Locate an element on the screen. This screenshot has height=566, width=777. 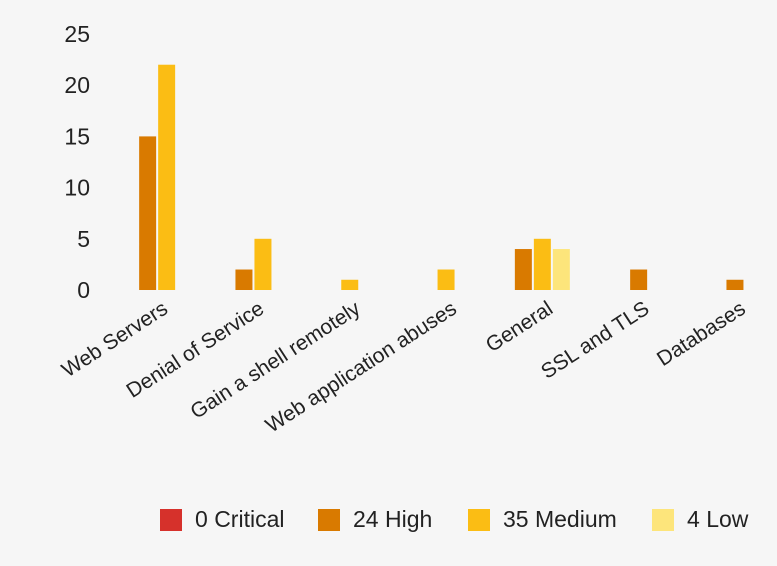
y-tick-label: 25 is located at coordinates (77, 34).